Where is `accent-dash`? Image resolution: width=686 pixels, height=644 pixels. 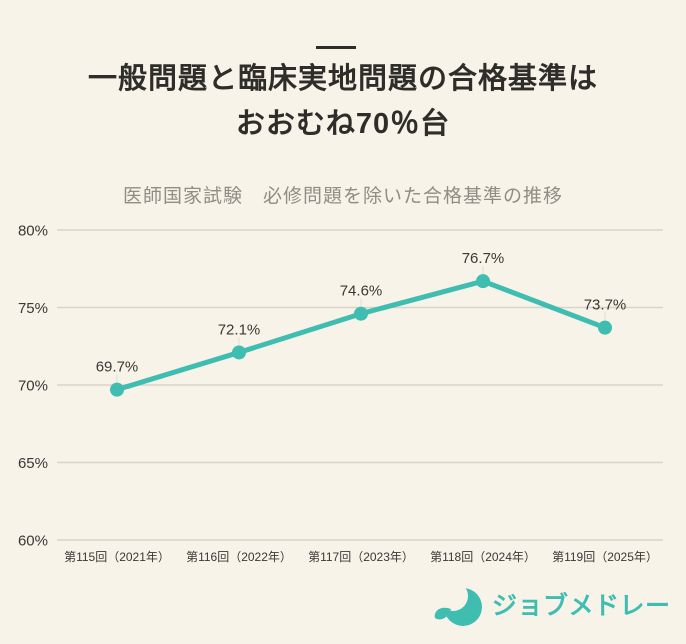 accent-dash is located at coordinates (336, 47).